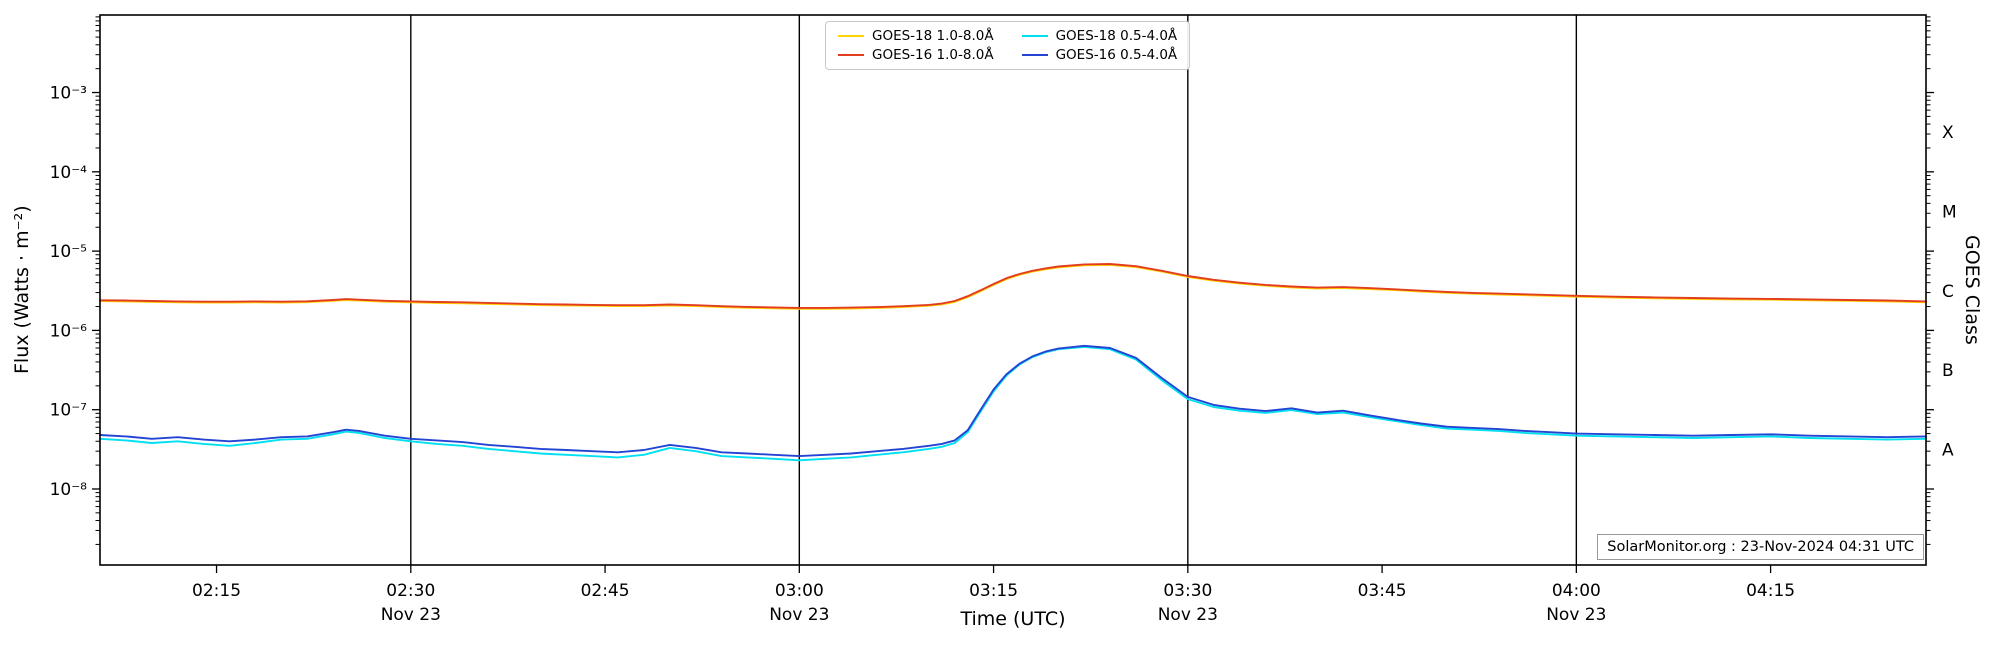  Describe the element at coordinates (69, 490) in the screenshot. I see `y-tick-label: 10⁻⁸` at that location.